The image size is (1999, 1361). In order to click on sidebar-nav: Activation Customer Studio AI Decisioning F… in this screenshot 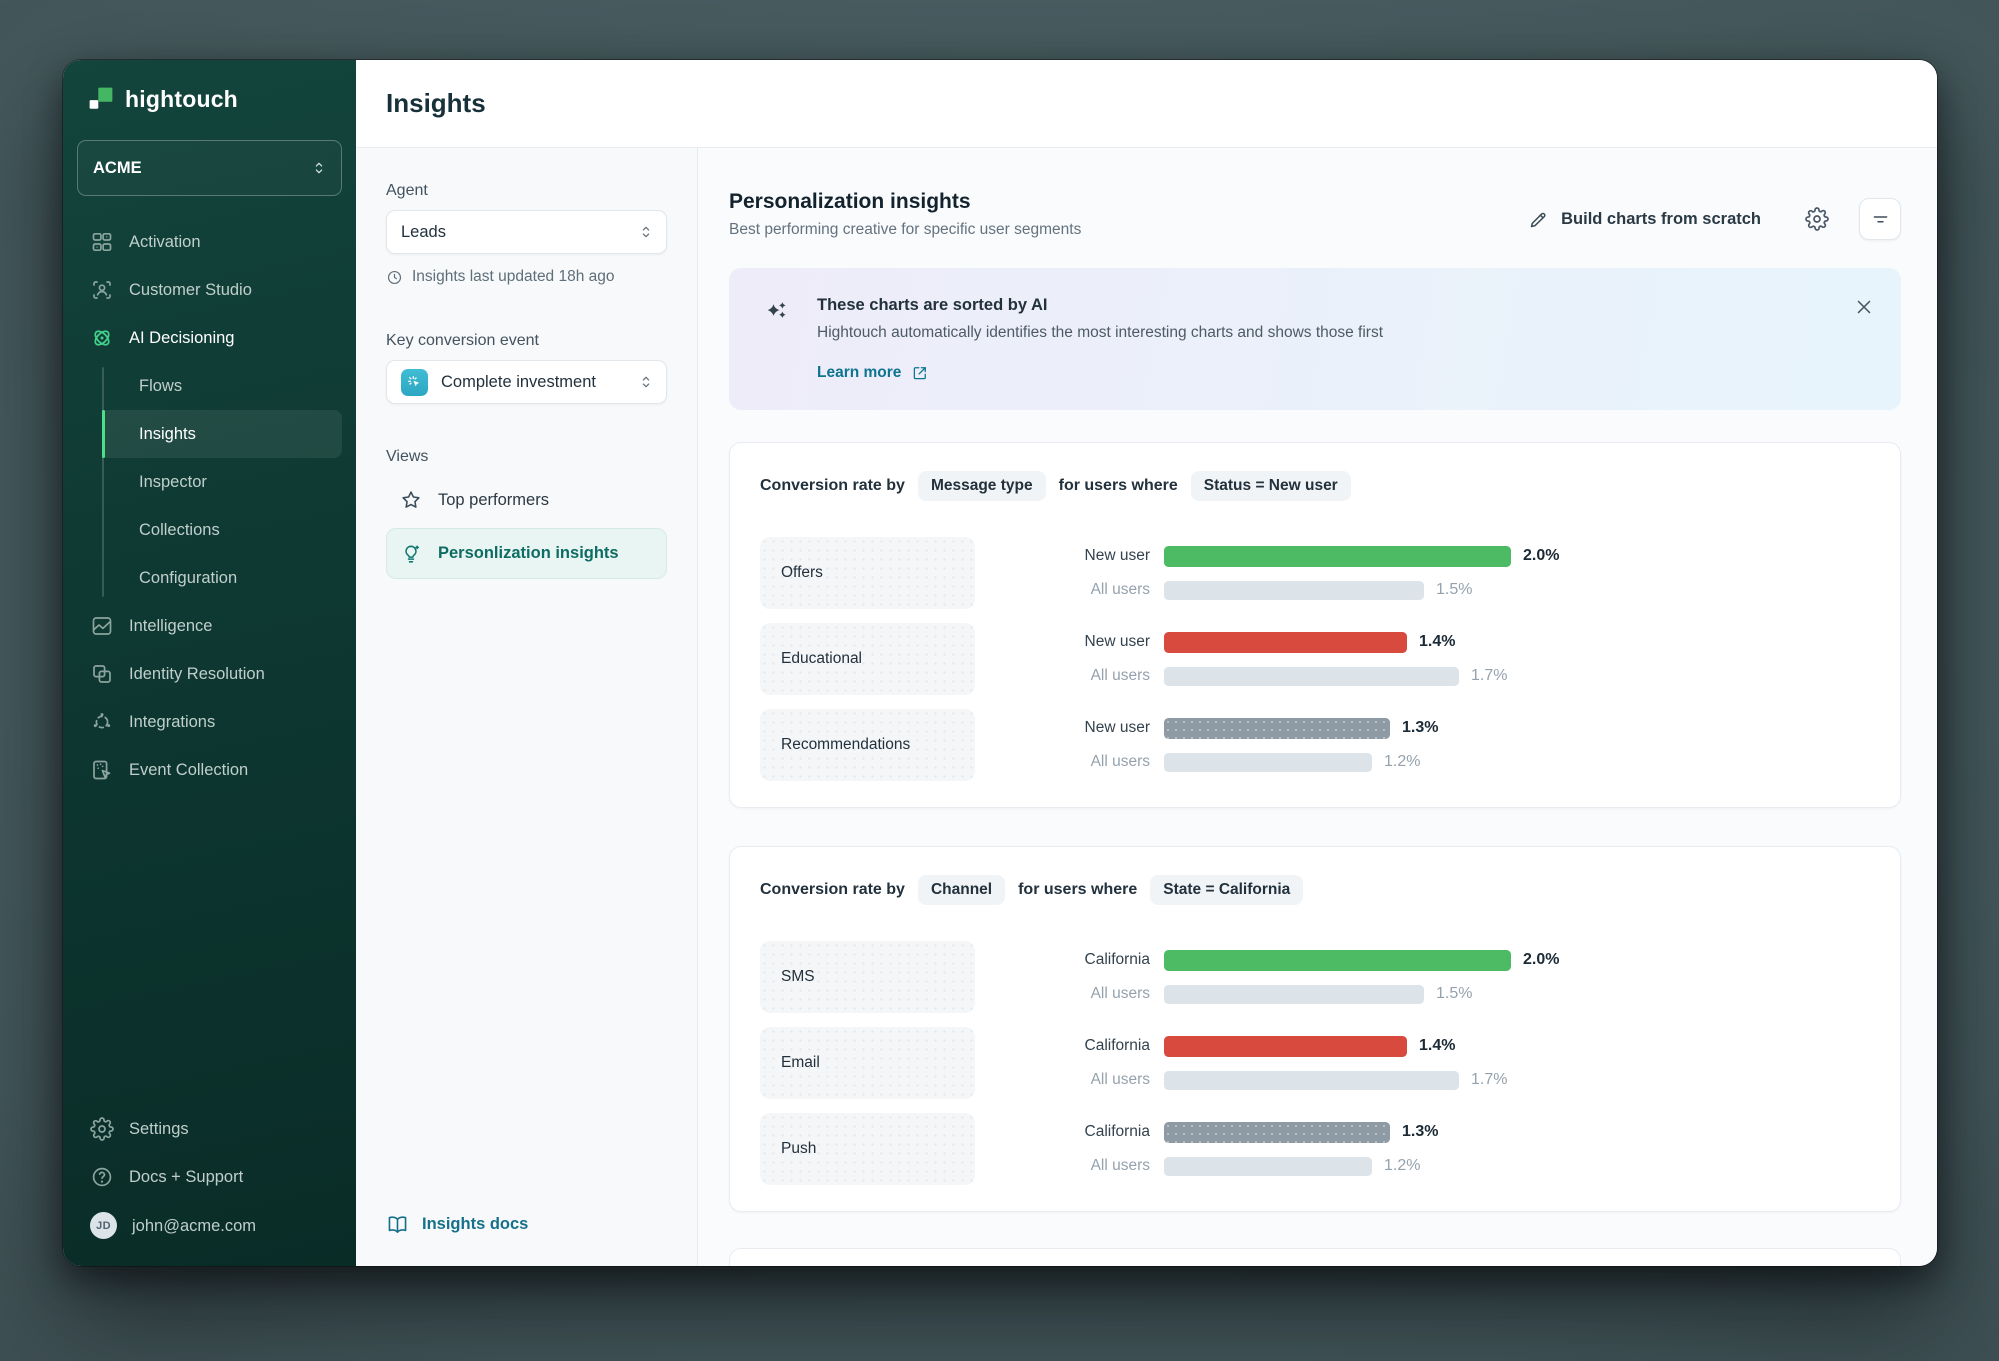, I will do `click(209, 506)`.